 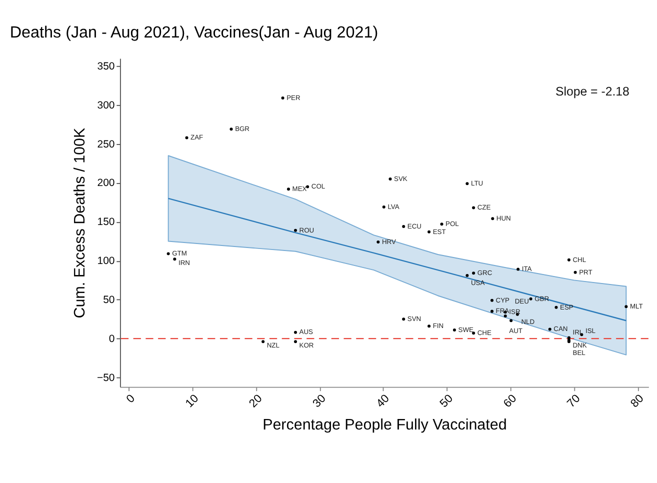 What do you see at coordinates (106, 66) in the screenshot?
I see `y-tick-label: 350` at bounding box center [106, 66].